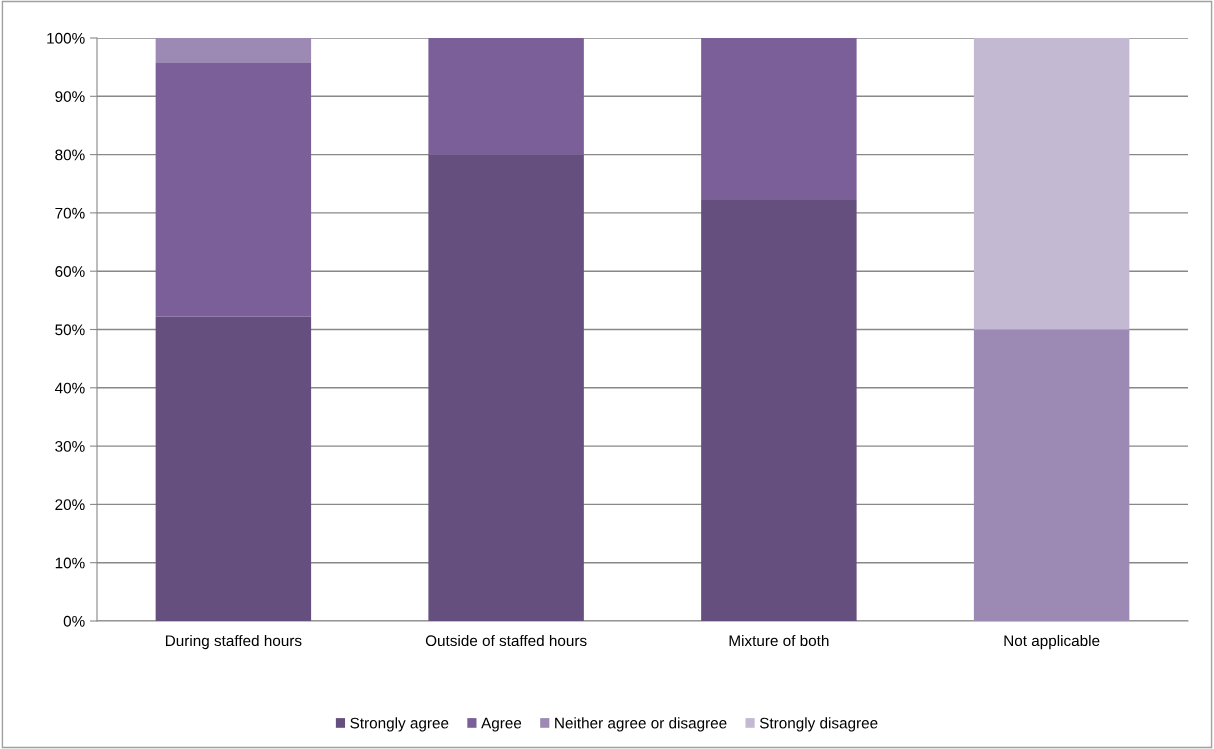 This screenshot has width=1214, height=749. Describe the element at coordinates (399, 724) in the screenshot. I see `legend-label: Strongly agree` at that location.